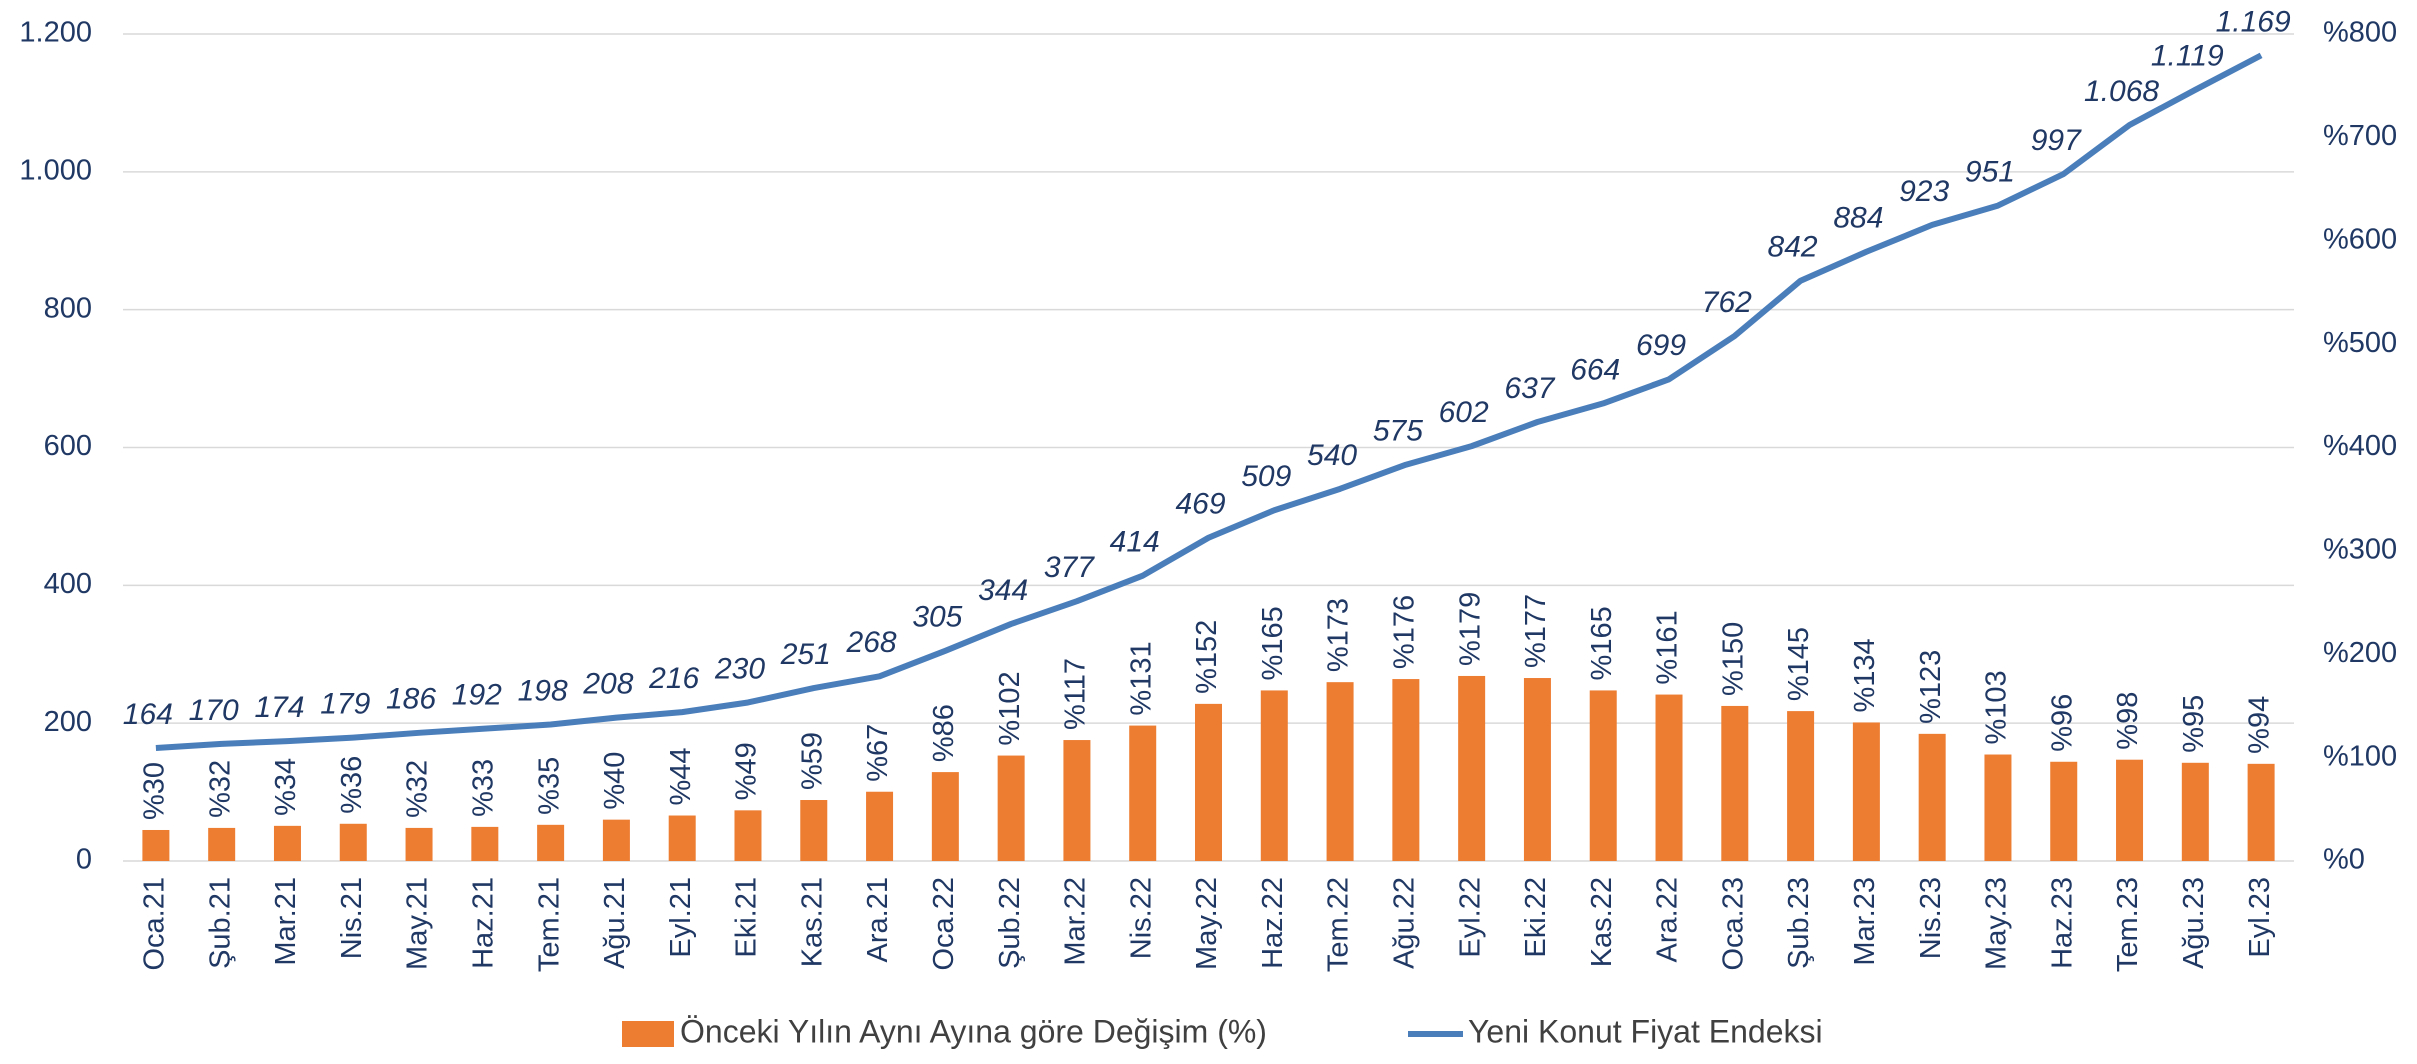  Describe the element at coordinates (55, 33) in the screenshot. I see `y-tick-label: 1.200` at that location.